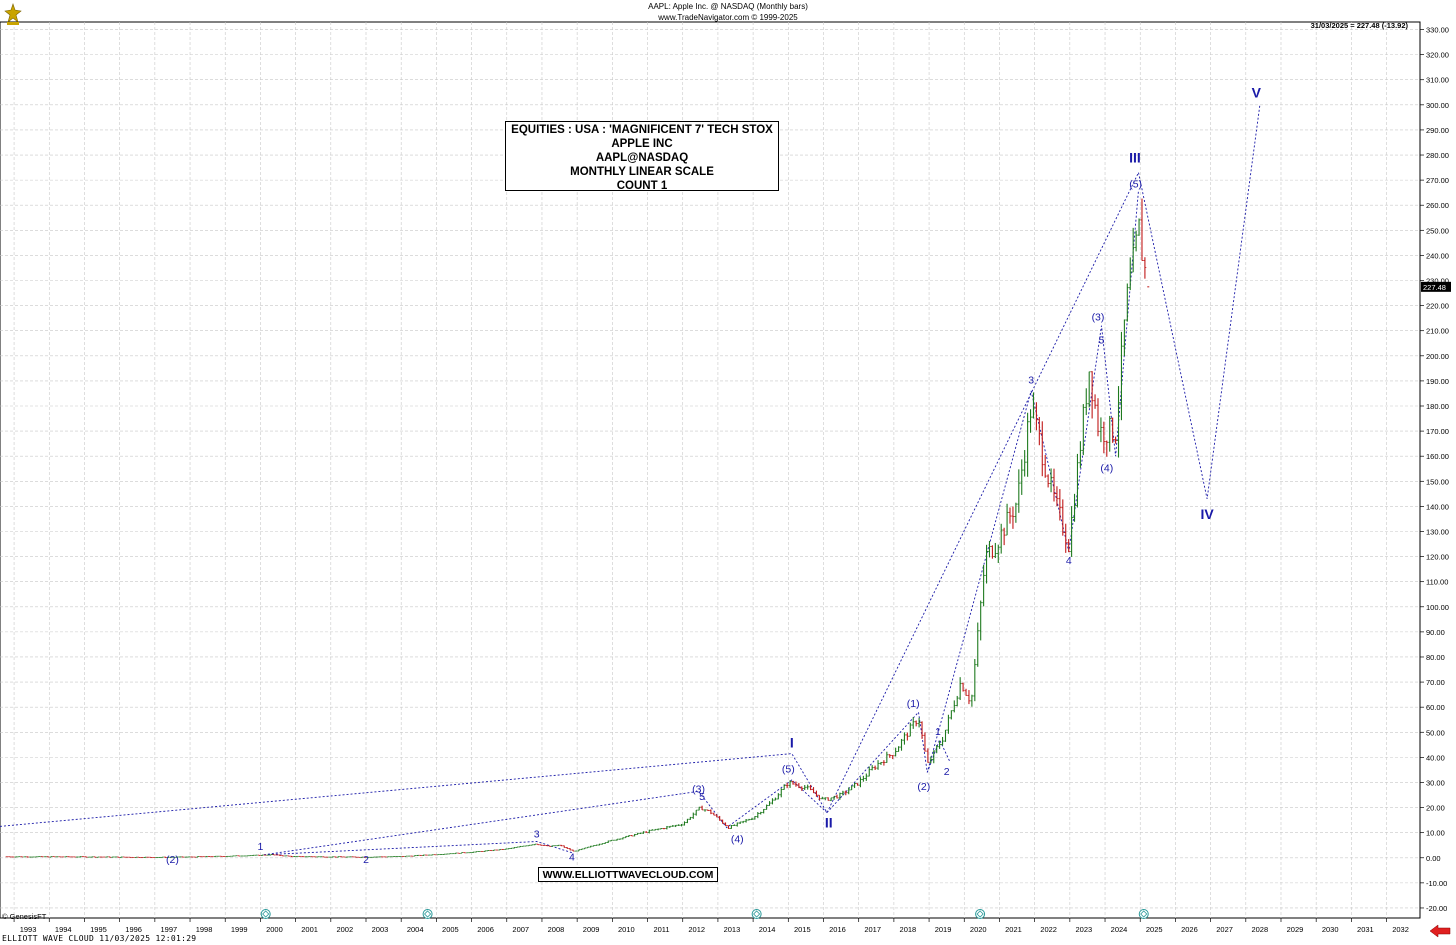 Image resolution: width=1456 pixels, height=945 pixels. I want to click on y-tick-label: 290.00, so click(1437, 130).